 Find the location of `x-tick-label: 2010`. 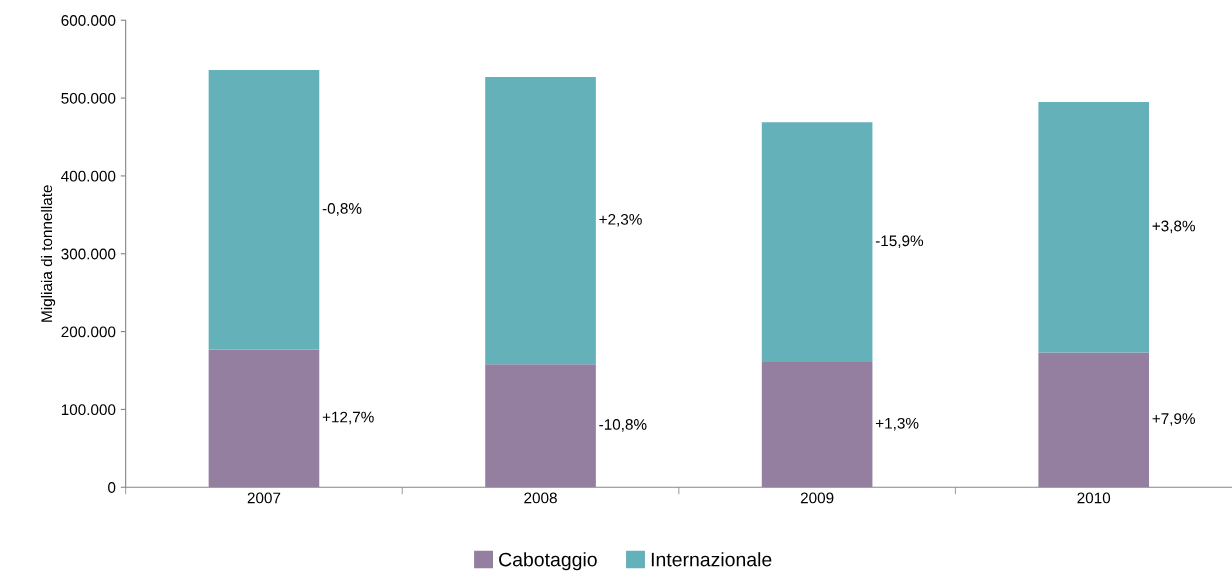

x-tick-label: 2010 is located at coordinates (1094, 498).